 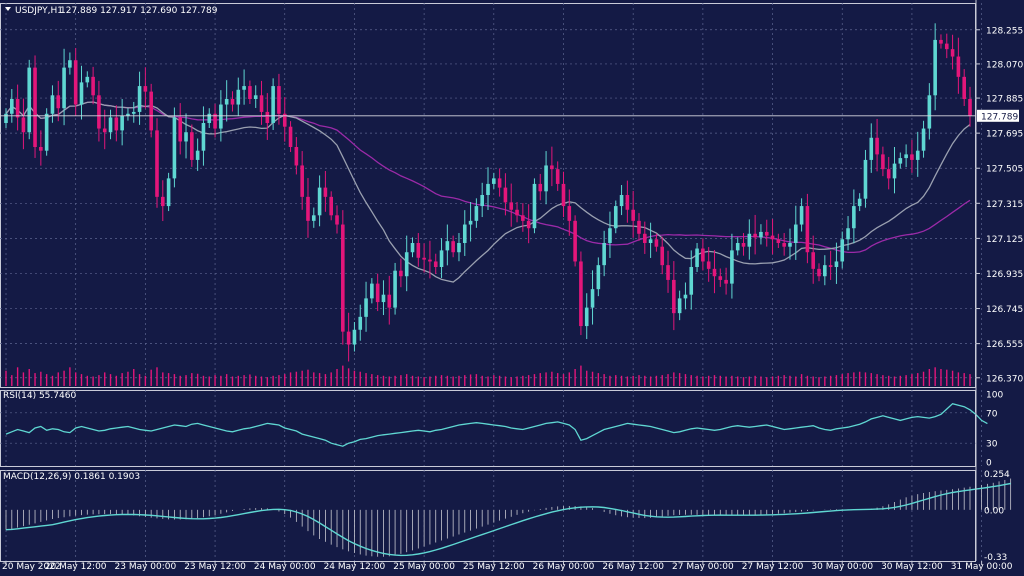 I want to click on time-tick-label: 30 May 00:00, so click(x=842, y=567).